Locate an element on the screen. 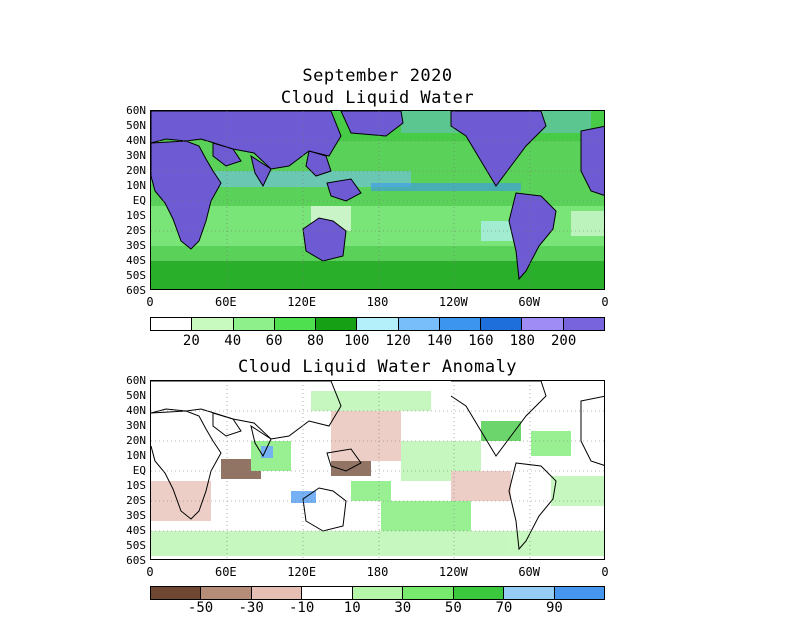 Image resolution: width=800 pixels, height=618 pixels. colorbar-tick-label: 180 is located at coordinates (522, 341).